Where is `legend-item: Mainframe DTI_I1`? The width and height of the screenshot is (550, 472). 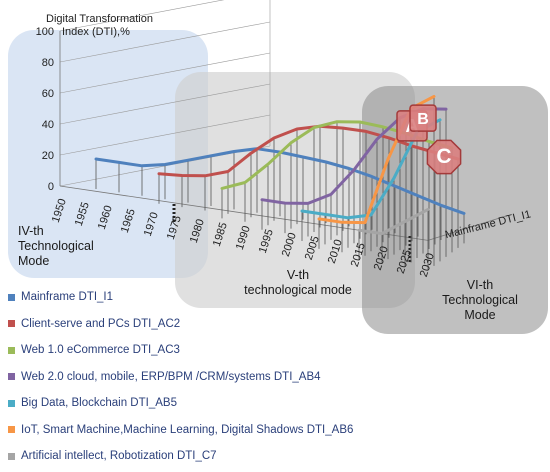
legend-item: Mainframe DTI_I1 is located at coordinates (60, 297).